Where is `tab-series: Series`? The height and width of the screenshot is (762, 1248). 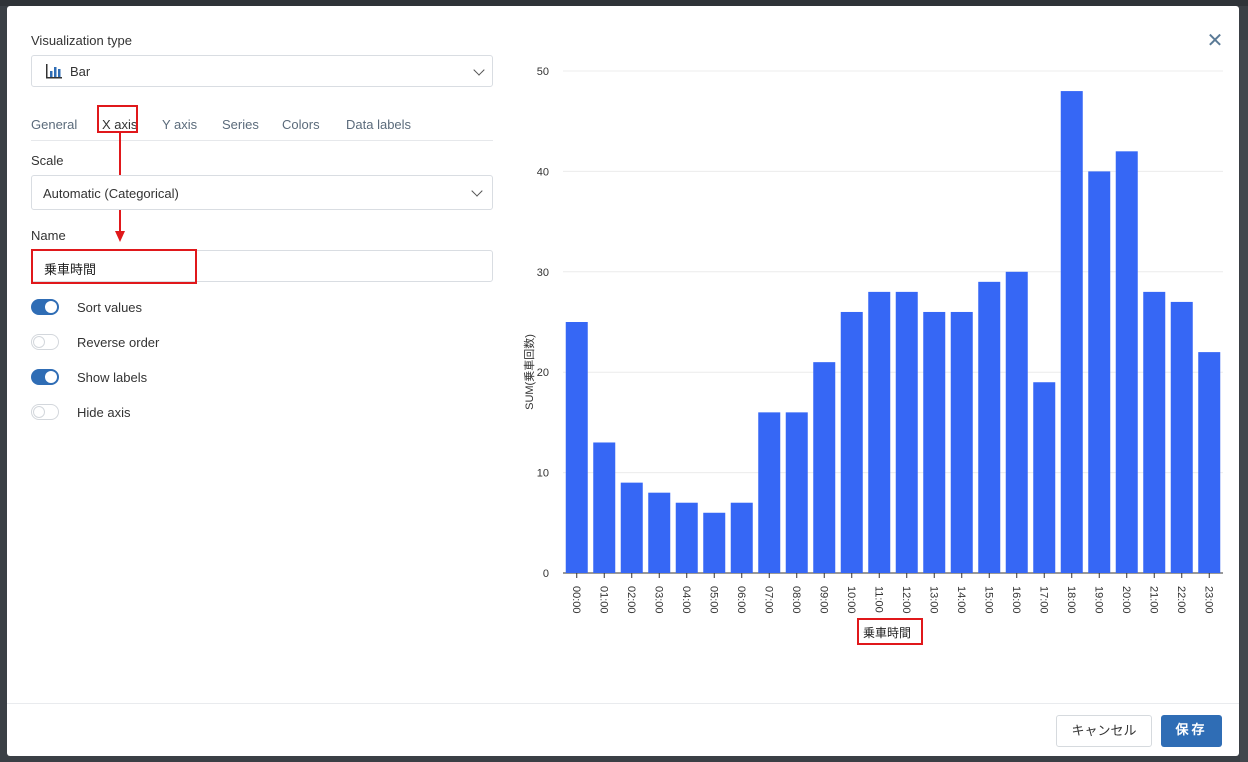
tab-series: Series is located at coordinates (240, 124).